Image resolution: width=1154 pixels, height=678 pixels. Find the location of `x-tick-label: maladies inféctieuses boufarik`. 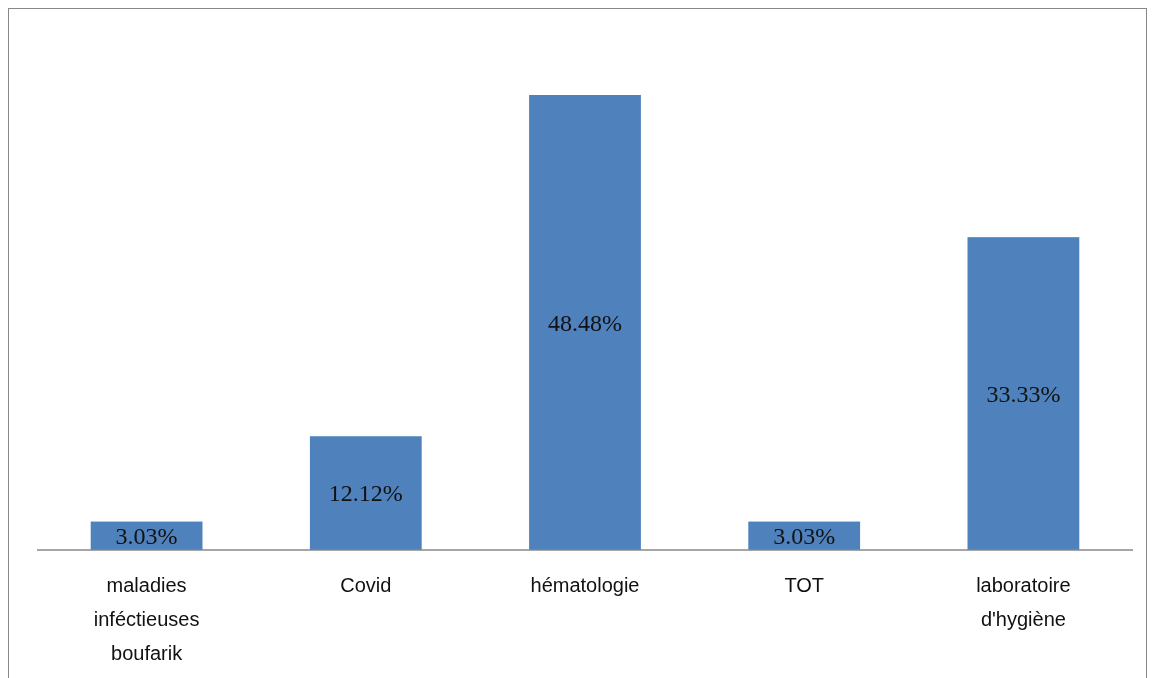

x-tick-label: maladies inféctieuses boufarik is located at coordinates (146, 619).